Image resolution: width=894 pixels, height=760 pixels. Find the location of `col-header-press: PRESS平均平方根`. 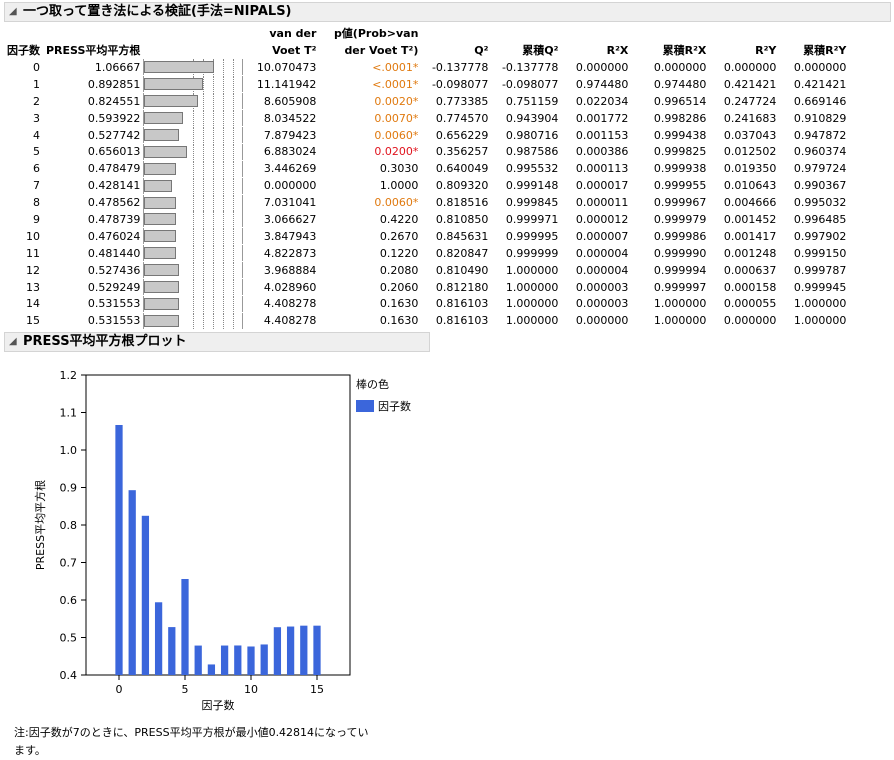

col-header-press: PRESS平均平方根 is located at coordinates (93, 50).